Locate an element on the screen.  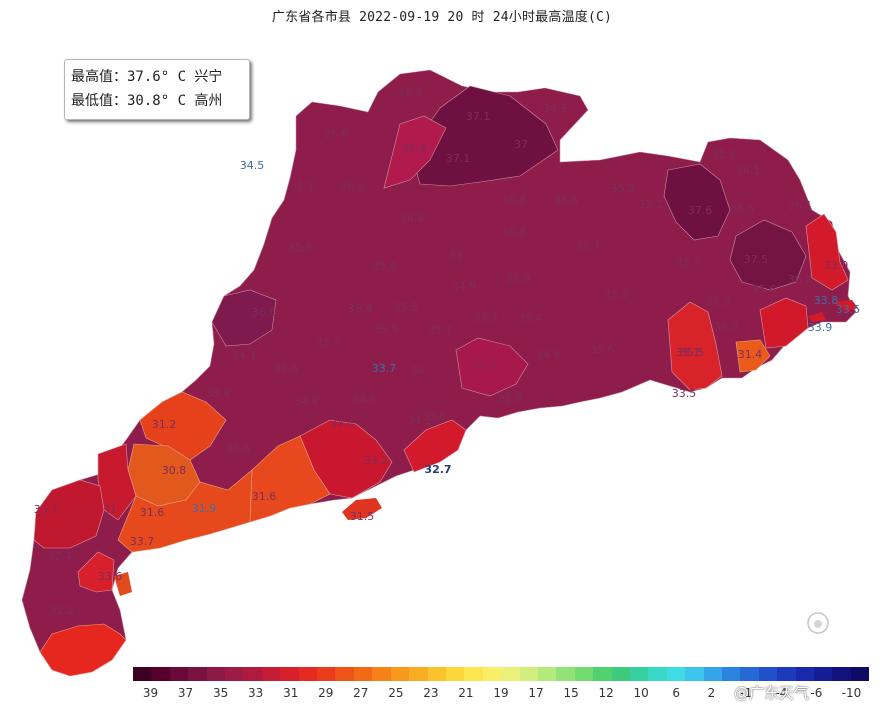
legend-tick-label: 6 is located at coordinates (676, 693).